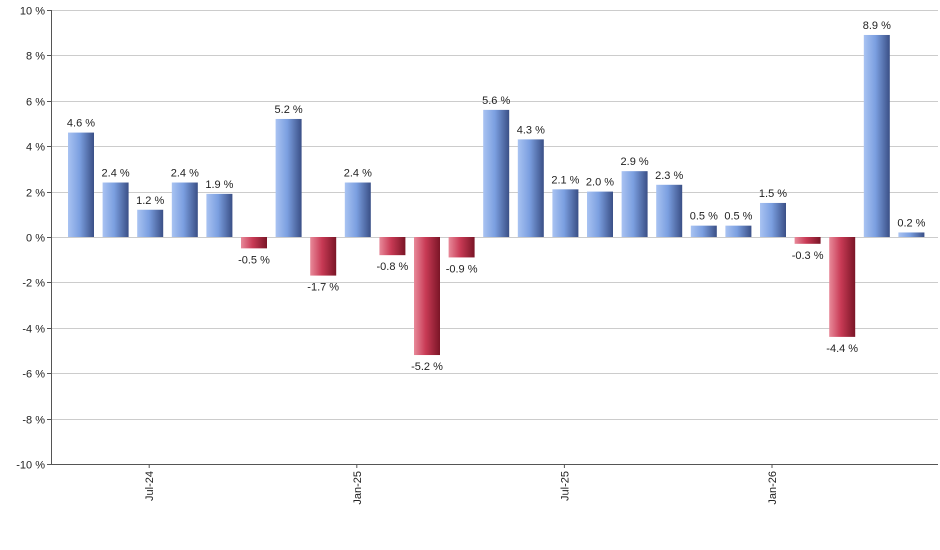  I want to click on data-label: 4.6 %, so click(81, 124).